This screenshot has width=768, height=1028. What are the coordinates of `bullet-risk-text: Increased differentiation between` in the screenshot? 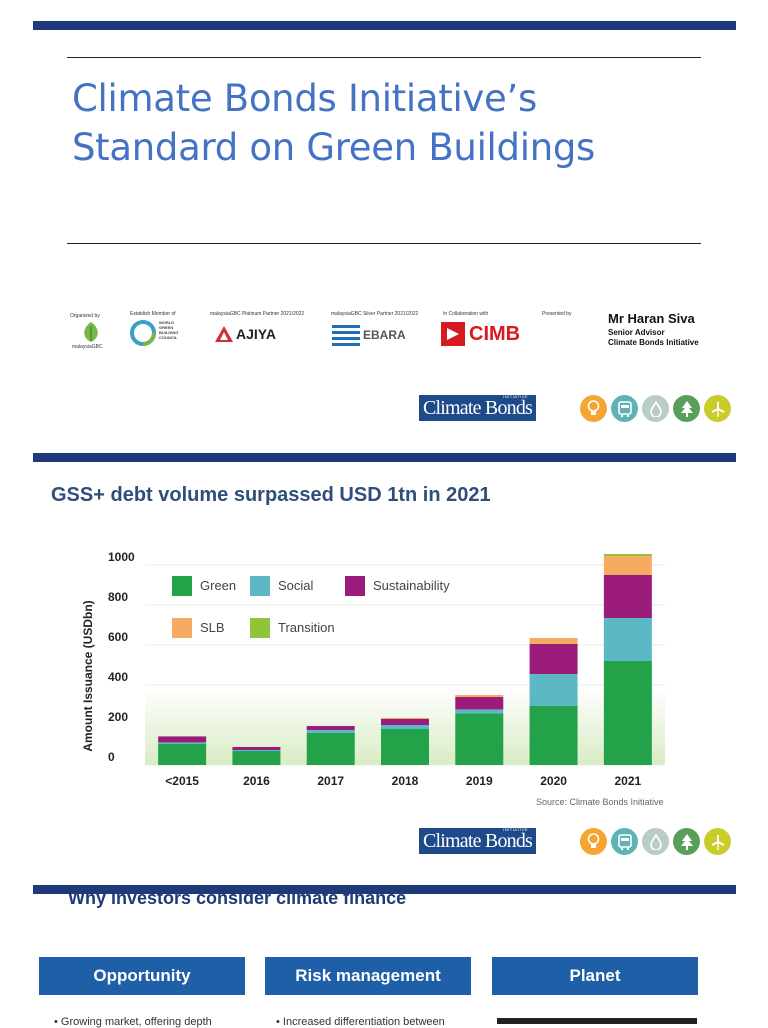 It's located at (363, 1022).